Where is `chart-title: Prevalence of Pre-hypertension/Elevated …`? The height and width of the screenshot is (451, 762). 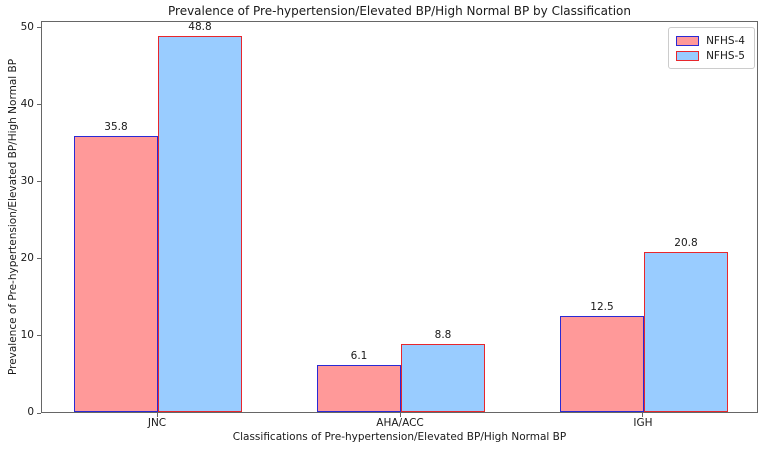
chart-title: Prevalence of Pre-hypertension/Elevated … is located at coordinates (399, 11).